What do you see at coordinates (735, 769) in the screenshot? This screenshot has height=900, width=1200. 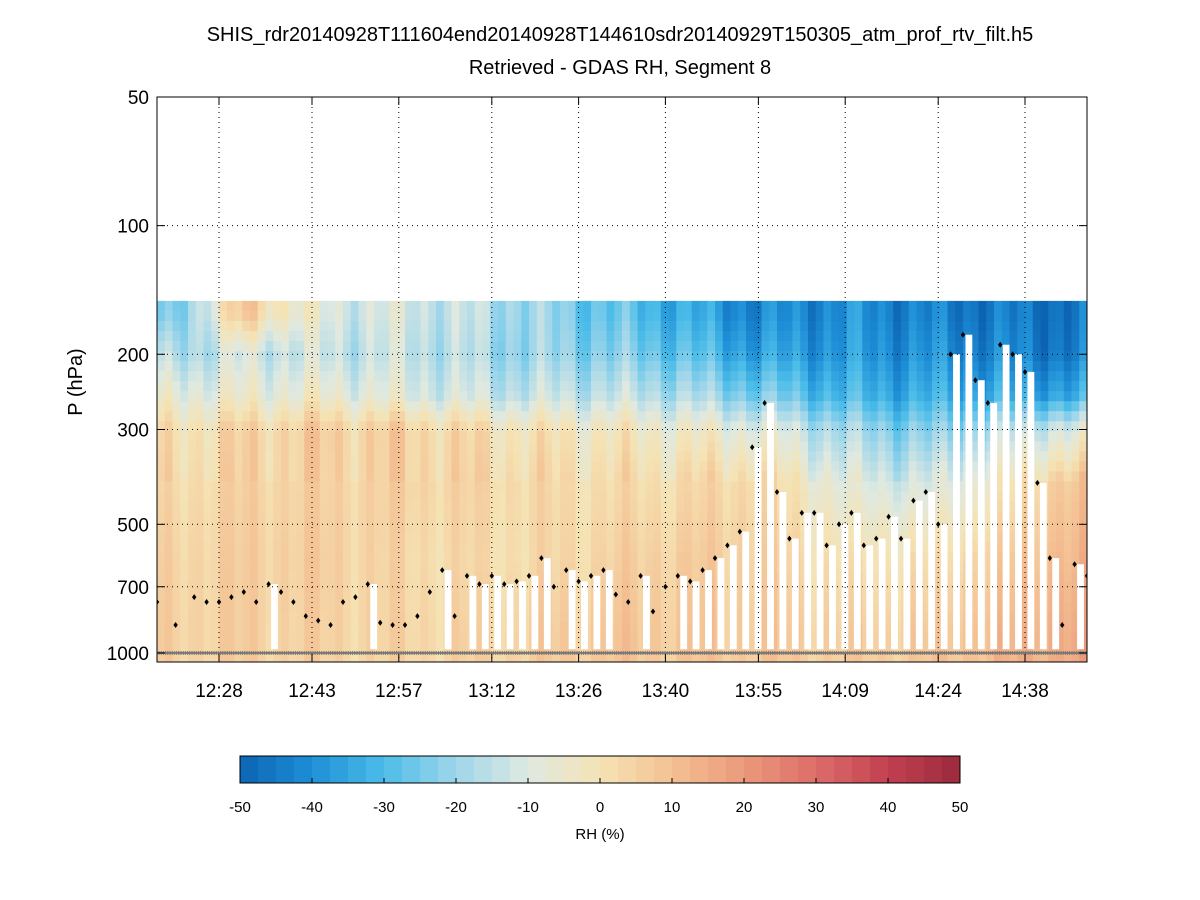 I see `colorbar-swatch` at bounding box center [735, 769].